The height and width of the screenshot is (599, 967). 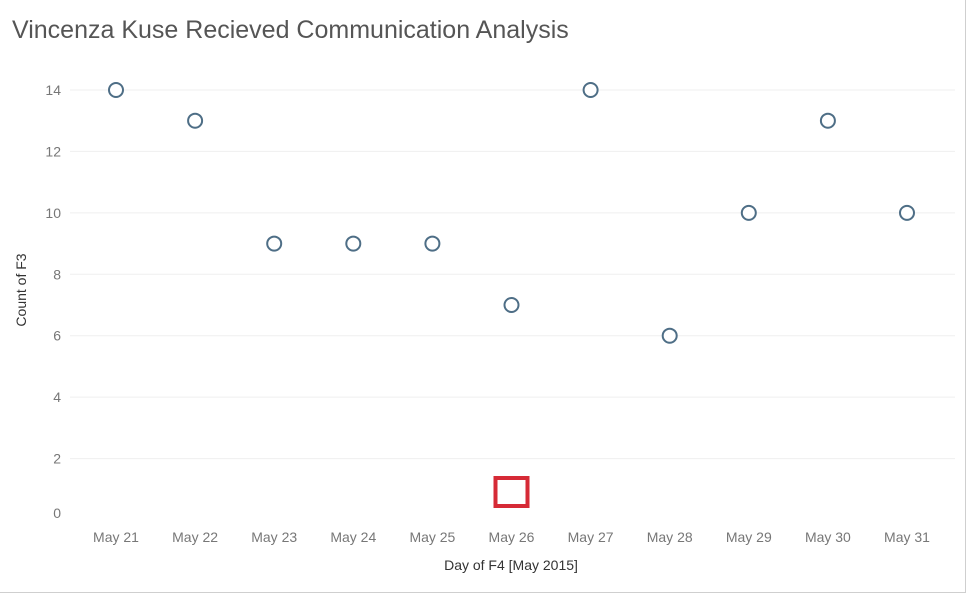 What do you see at coordinates (116, 537) in the screenshot?
I see `x-tick-label: May 21` at bounding box center [116, 537].